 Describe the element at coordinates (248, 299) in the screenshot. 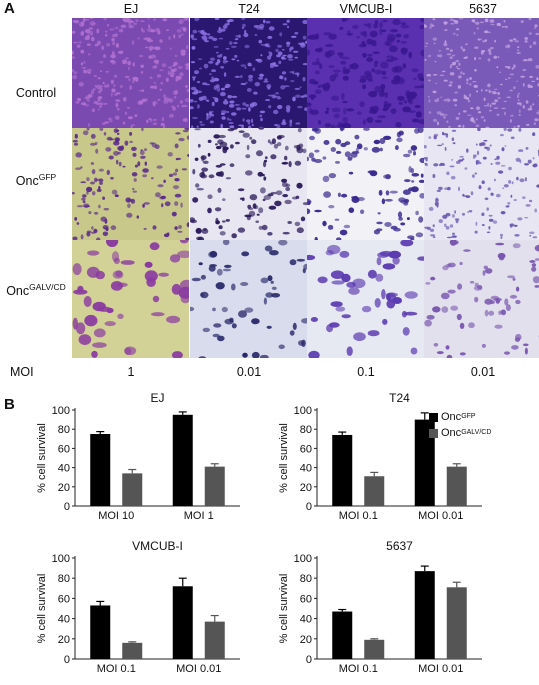

I see `micrograph-onc-galv-cd-t24` at that location.